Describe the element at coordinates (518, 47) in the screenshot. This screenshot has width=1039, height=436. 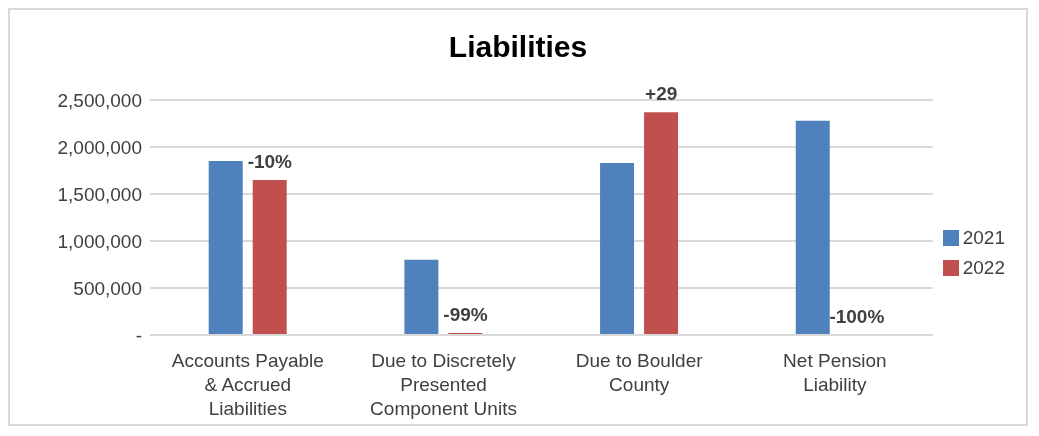
I see `chart-title: Liabilities` at that location.